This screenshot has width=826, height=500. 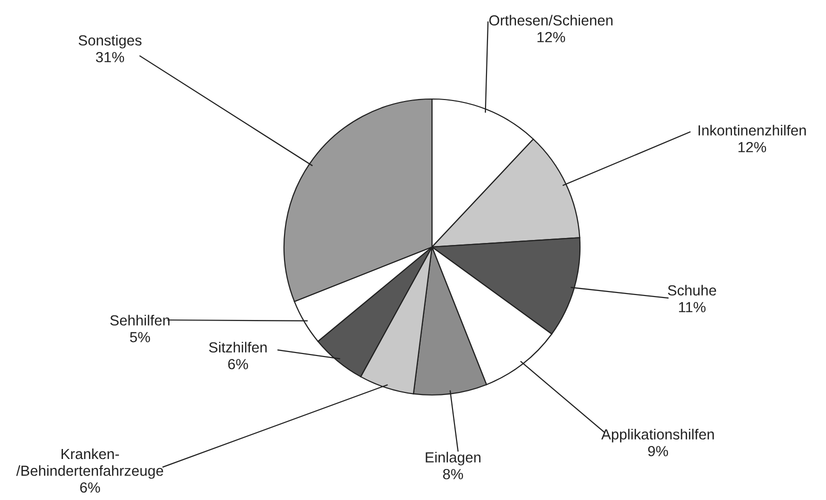 I want to click on slice-label: Inkontinenzhilfen, so click(x=752, y=130).